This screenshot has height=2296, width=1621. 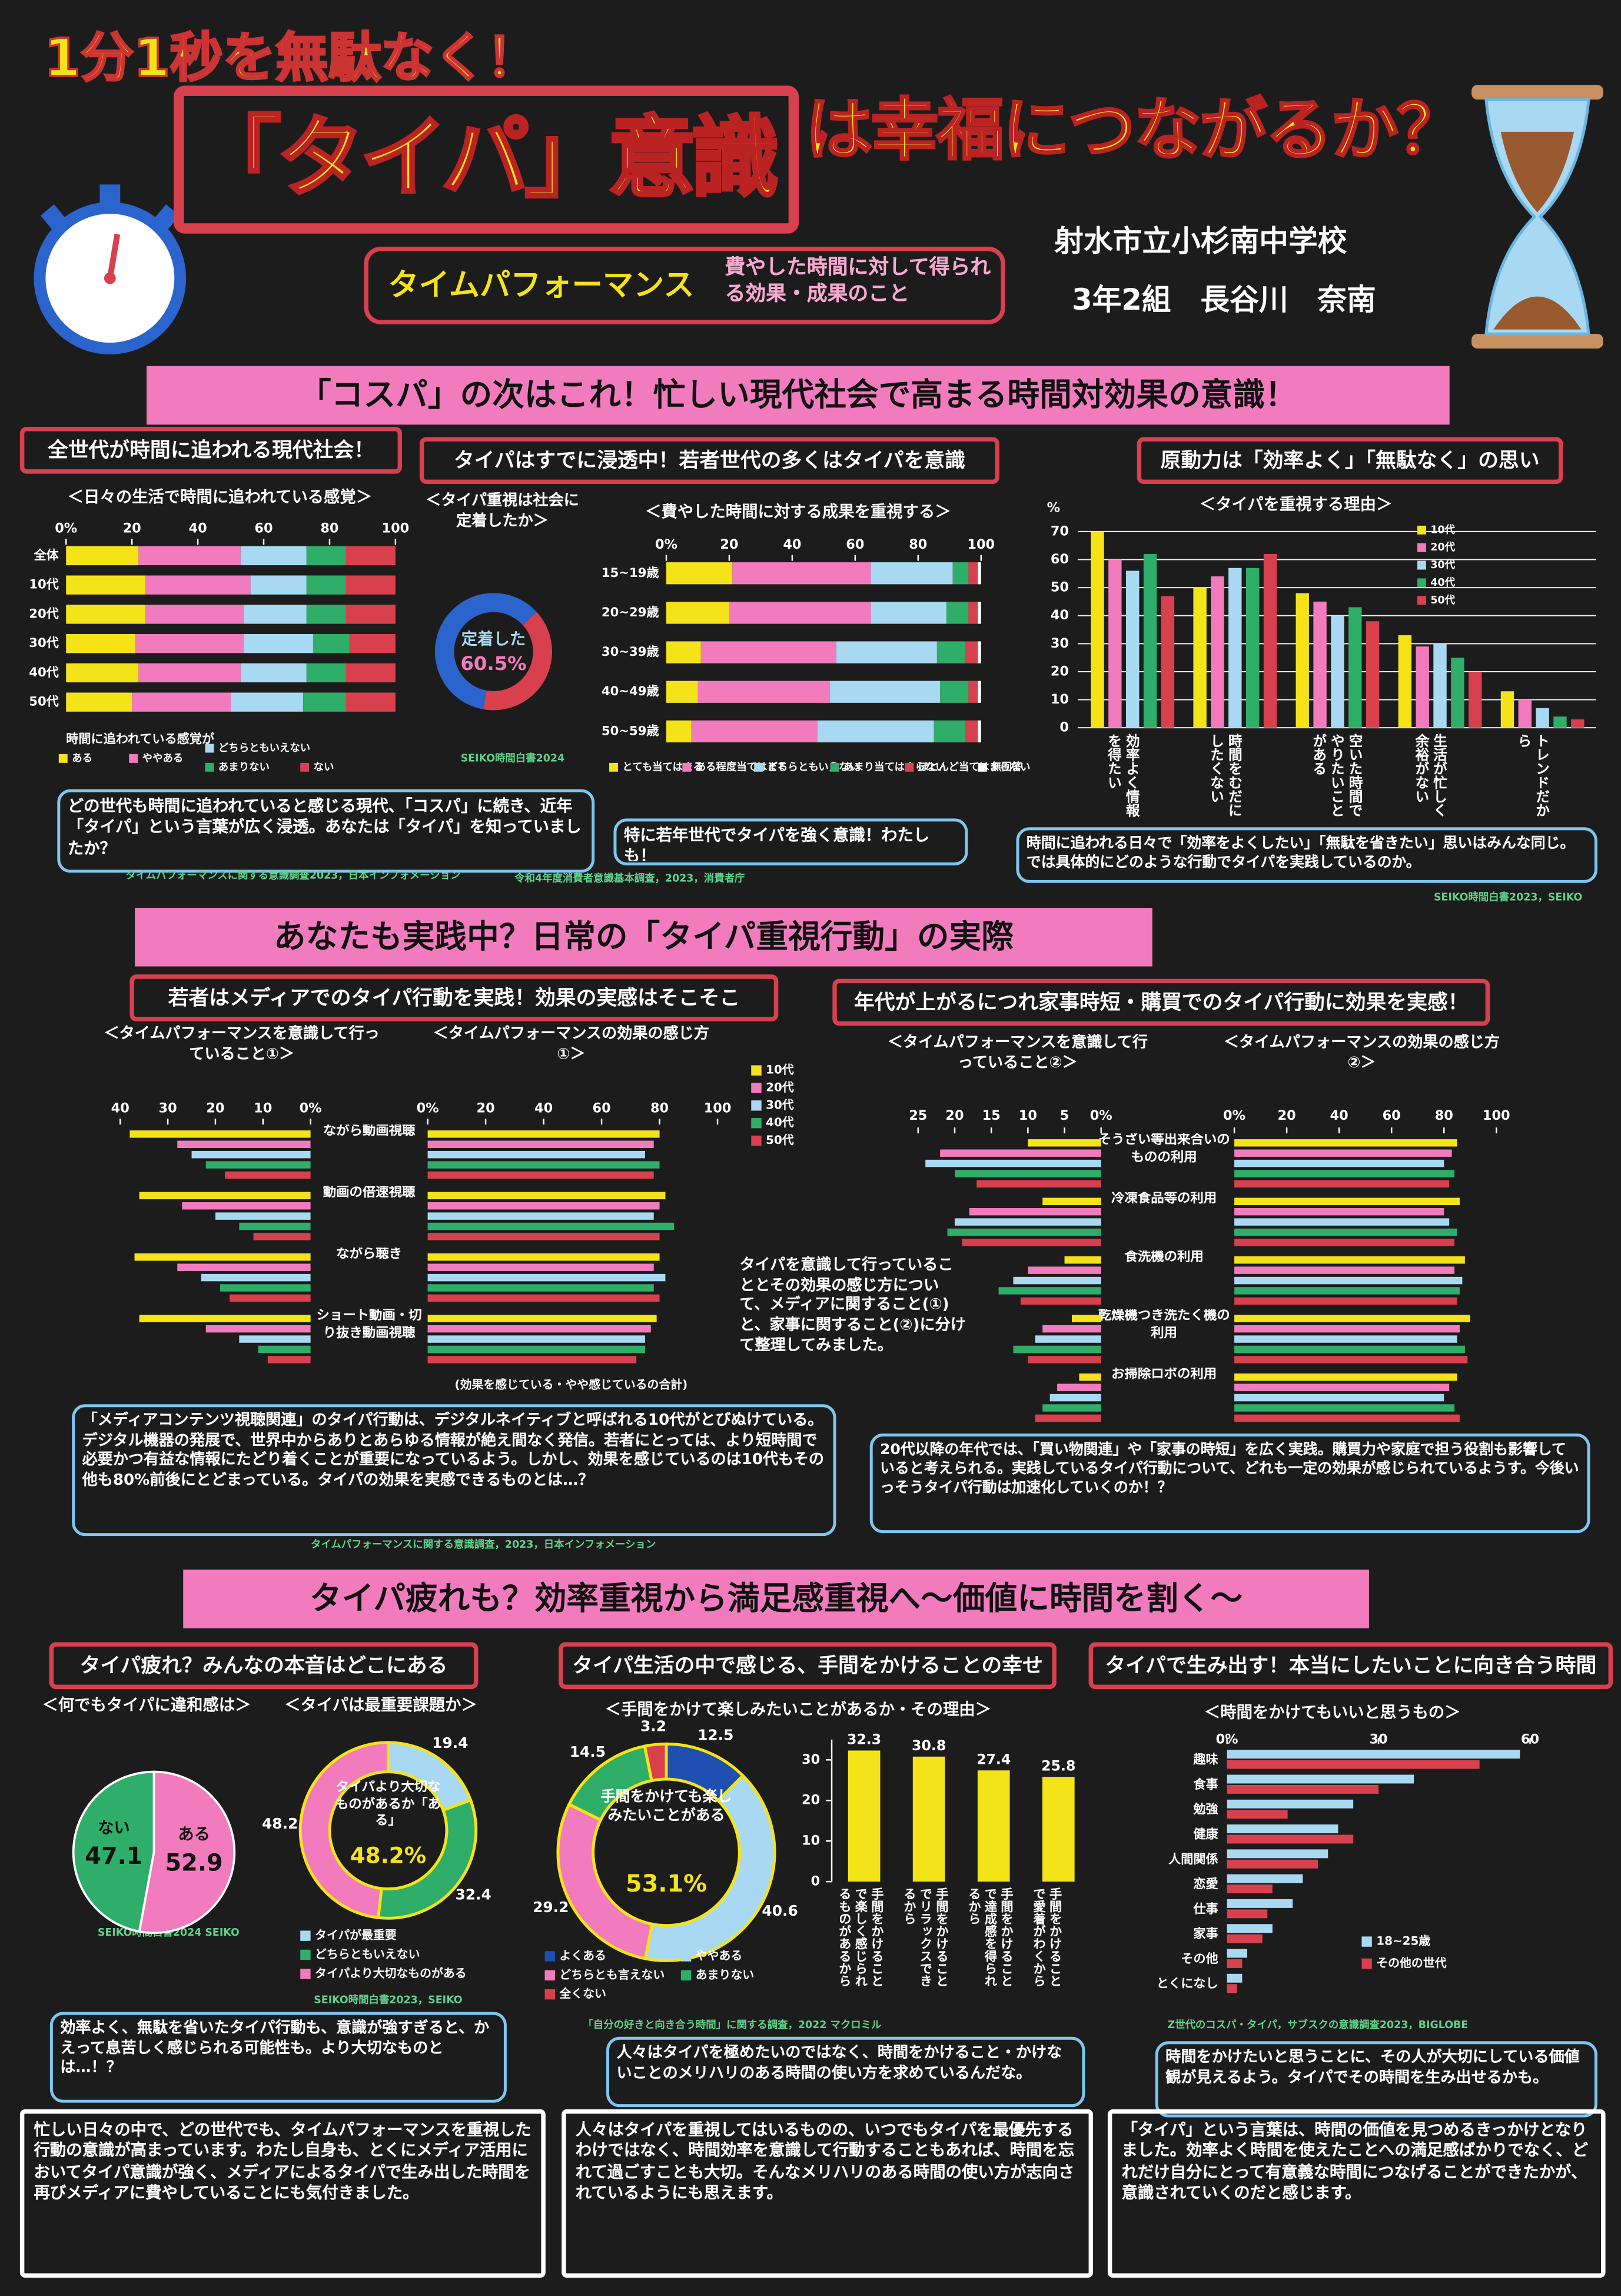 What do you see at coordinates (776, 843) in the screenshot?
I see `note: 特に若年世代でタイパを強く意識！わたしも！` at bounding box center [776, 843].